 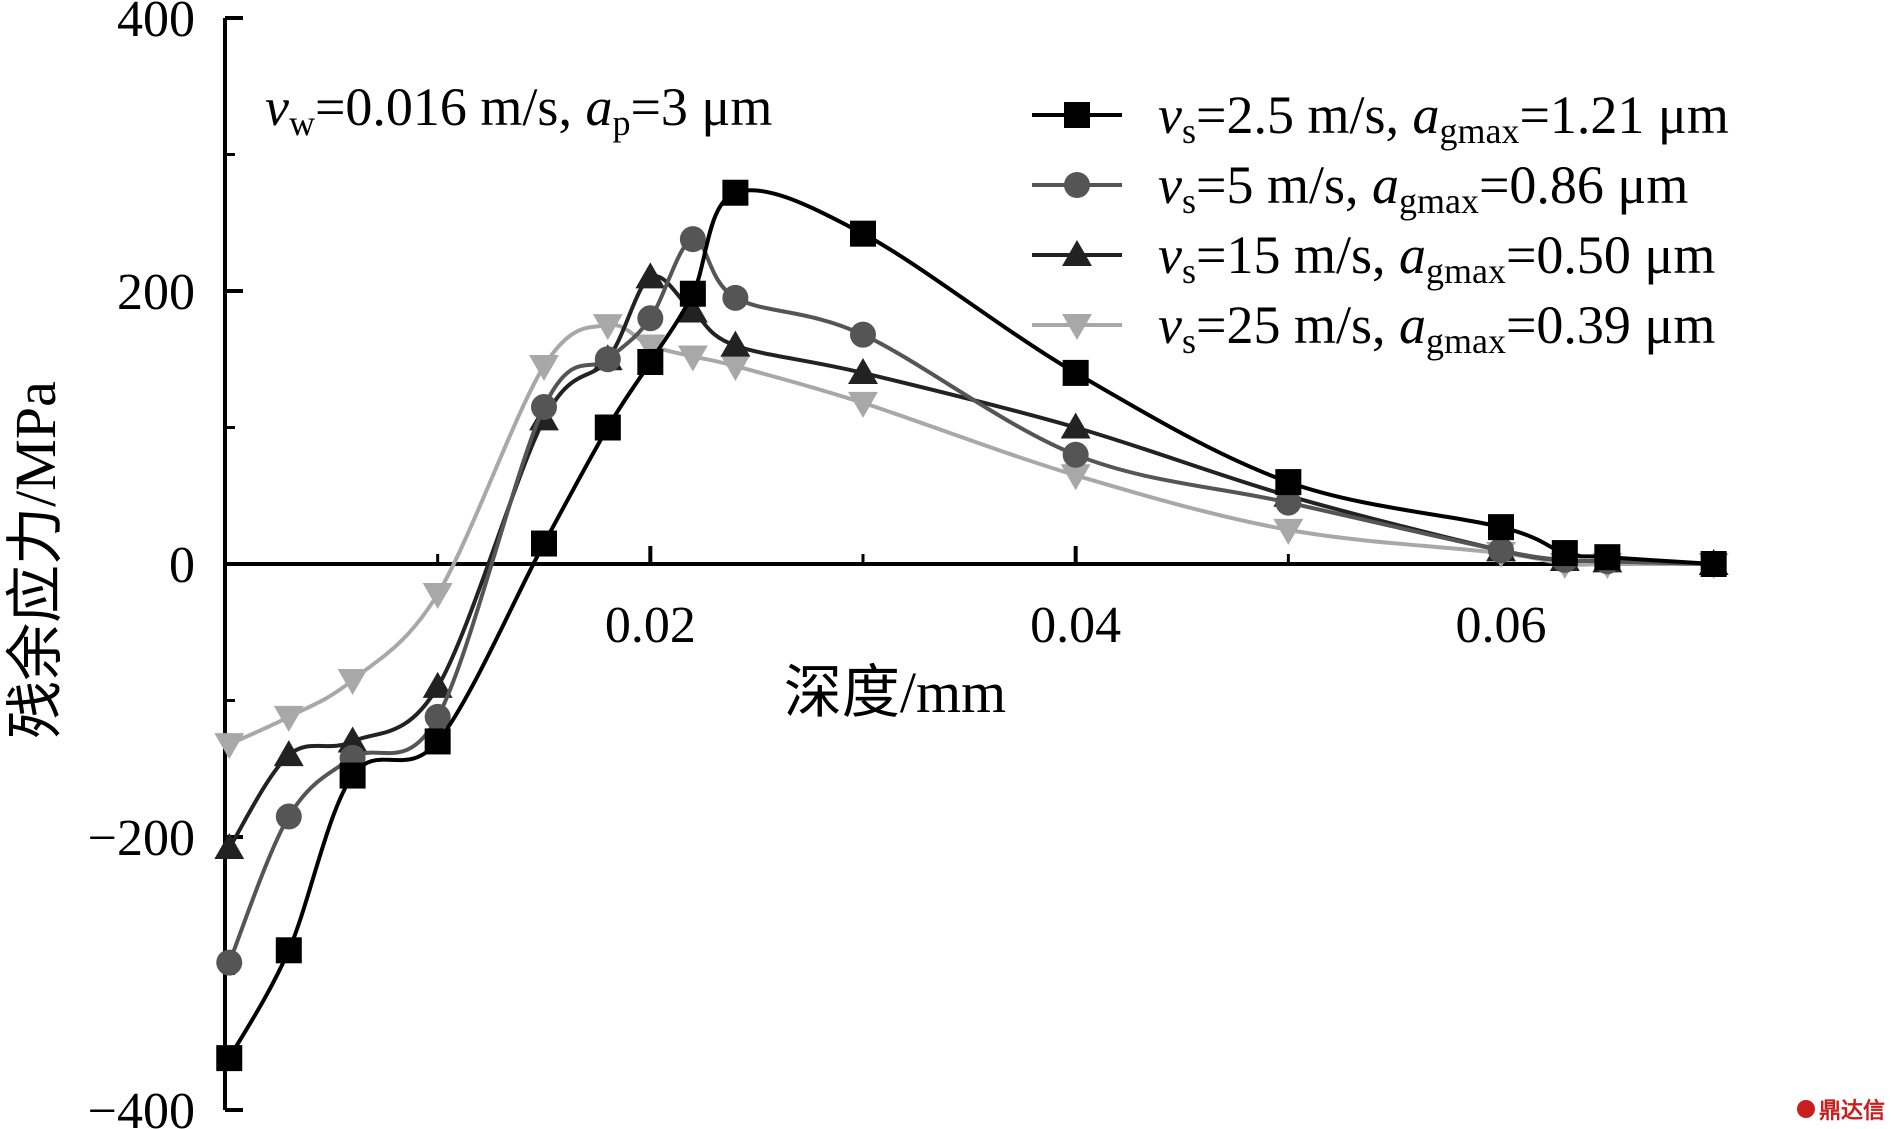 I want to click on legend-label-part: =2.5 m/s,, so click(x=1304, y=115).